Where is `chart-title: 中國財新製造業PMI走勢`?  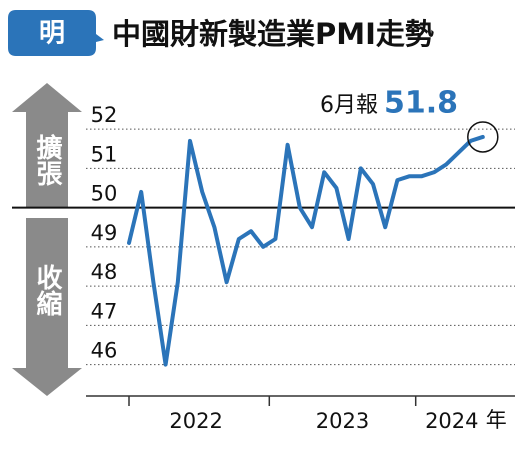 chart-title: 中國財新製造業PMI走勢 is located at coordinates (273, 34).